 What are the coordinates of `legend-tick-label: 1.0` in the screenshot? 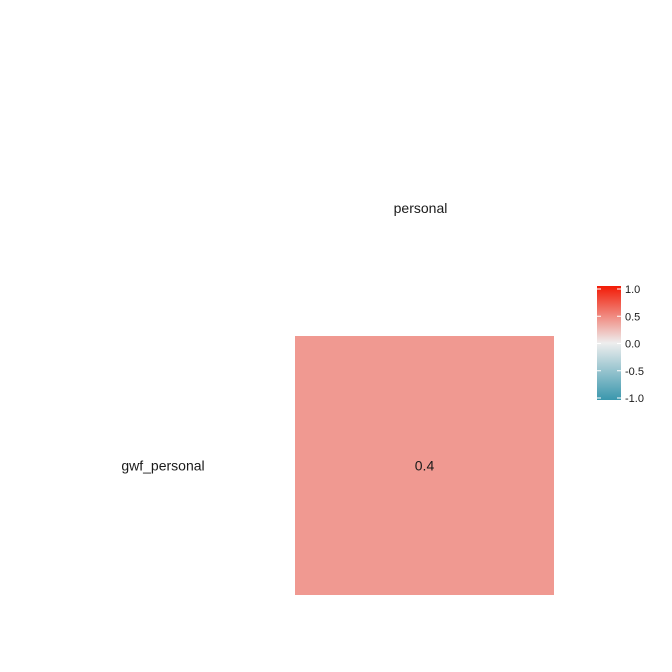 It's located at (632, 290).